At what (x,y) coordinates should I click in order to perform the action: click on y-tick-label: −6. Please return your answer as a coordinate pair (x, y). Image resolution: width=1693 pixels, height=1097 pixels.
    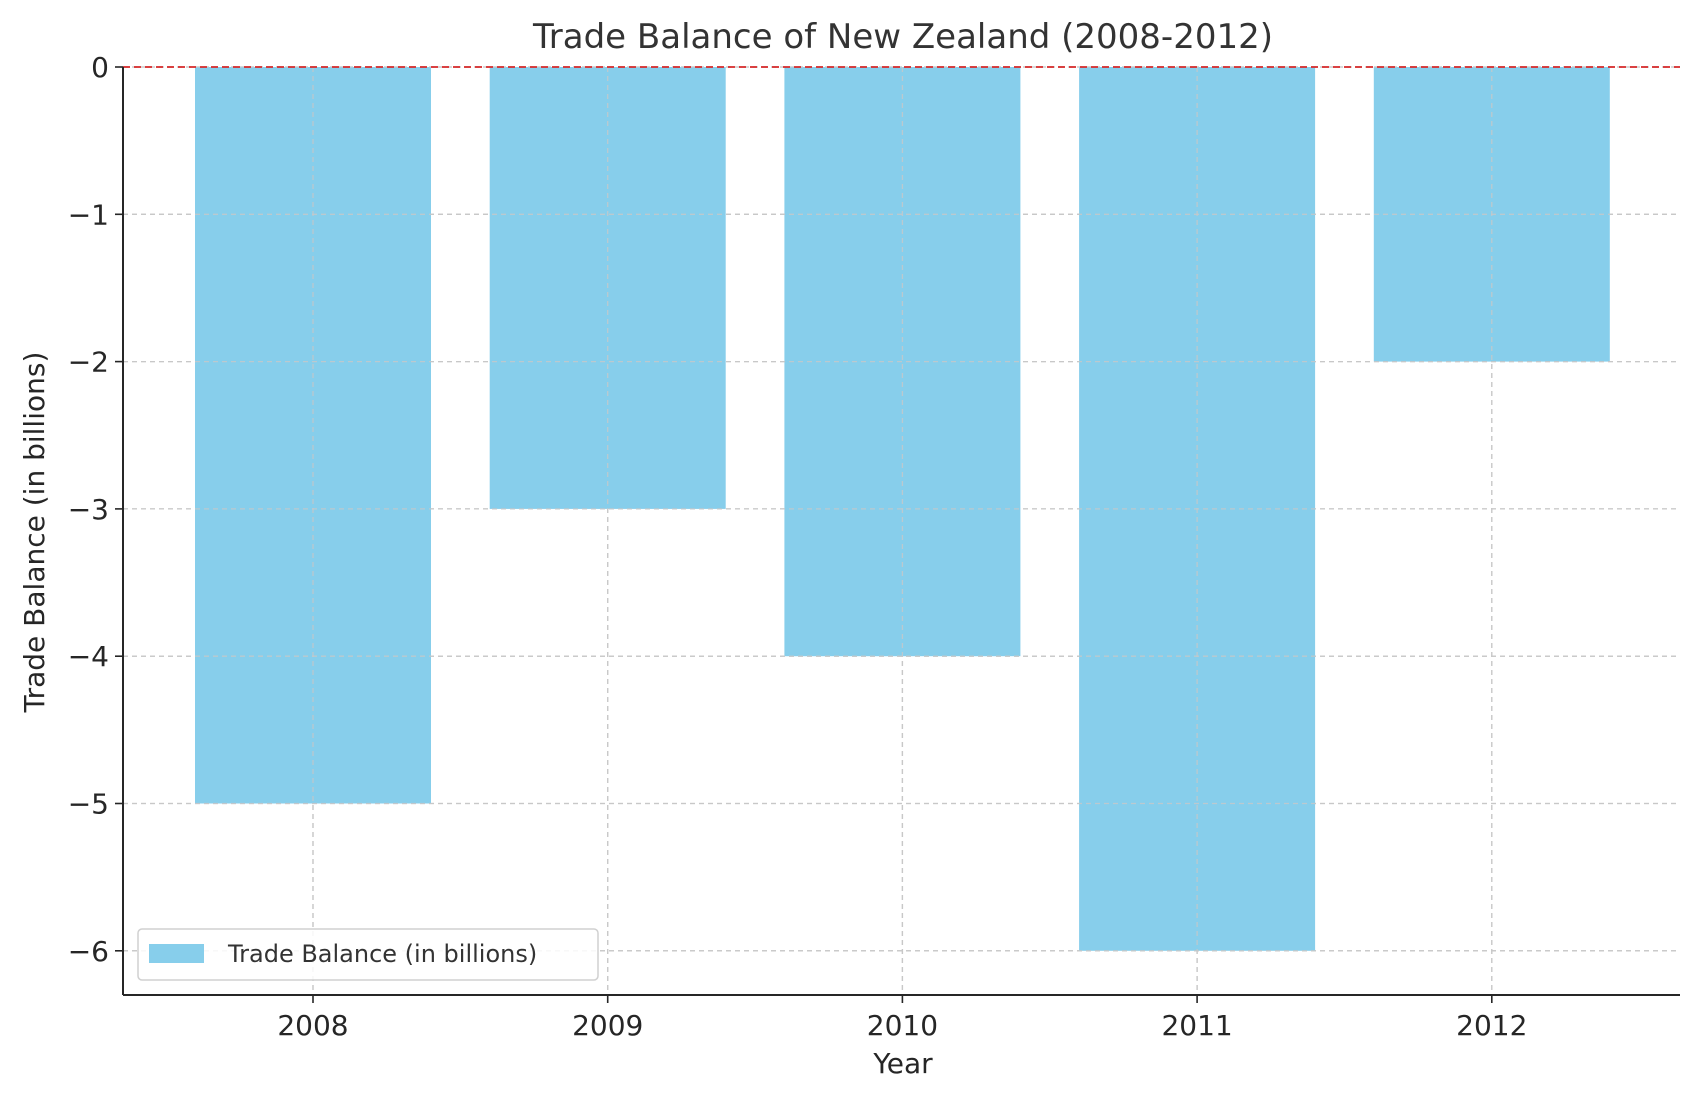
    Looking at the image, I should click on (88, 951).